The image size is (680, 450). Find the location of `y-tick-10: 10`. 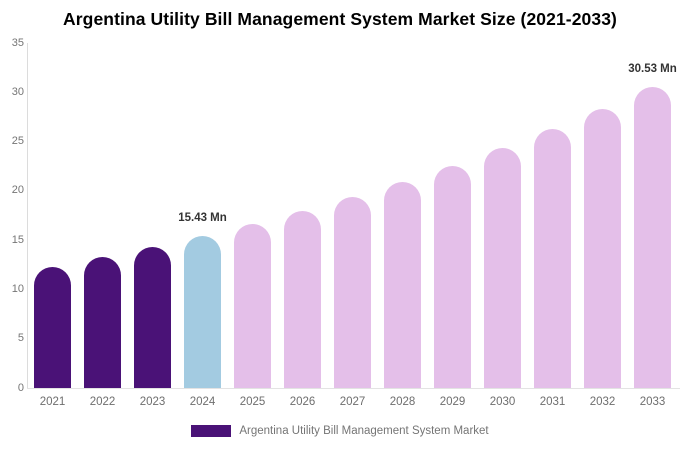

y-tick-10: 10 is located at coordinates (17, 288).